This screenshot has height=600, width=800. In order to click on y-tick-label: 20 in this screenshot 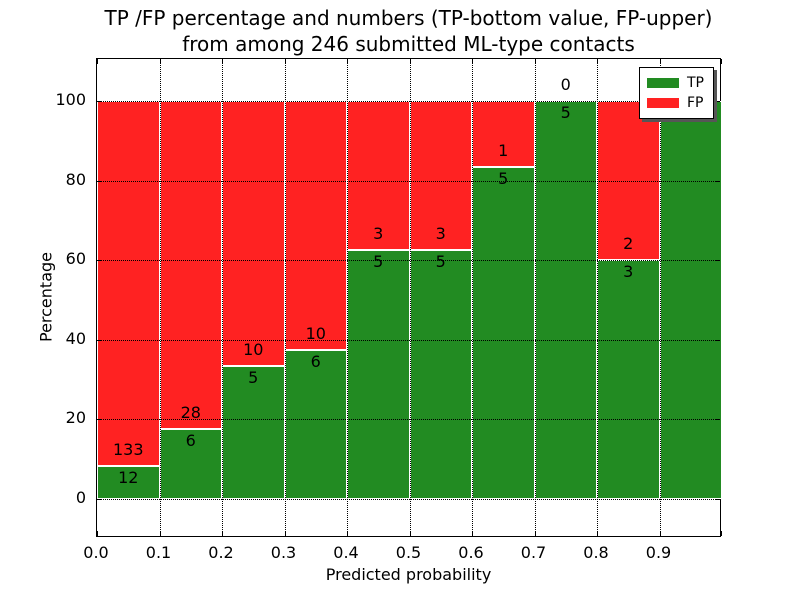, I will do `click(75, 418)`.